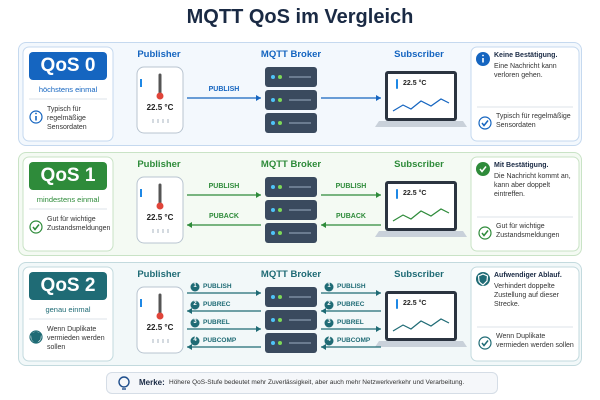 Image resolution: width=600 pixels, height=400 pixels. I want to click on level-label: QoS 0, so click(68, 65).